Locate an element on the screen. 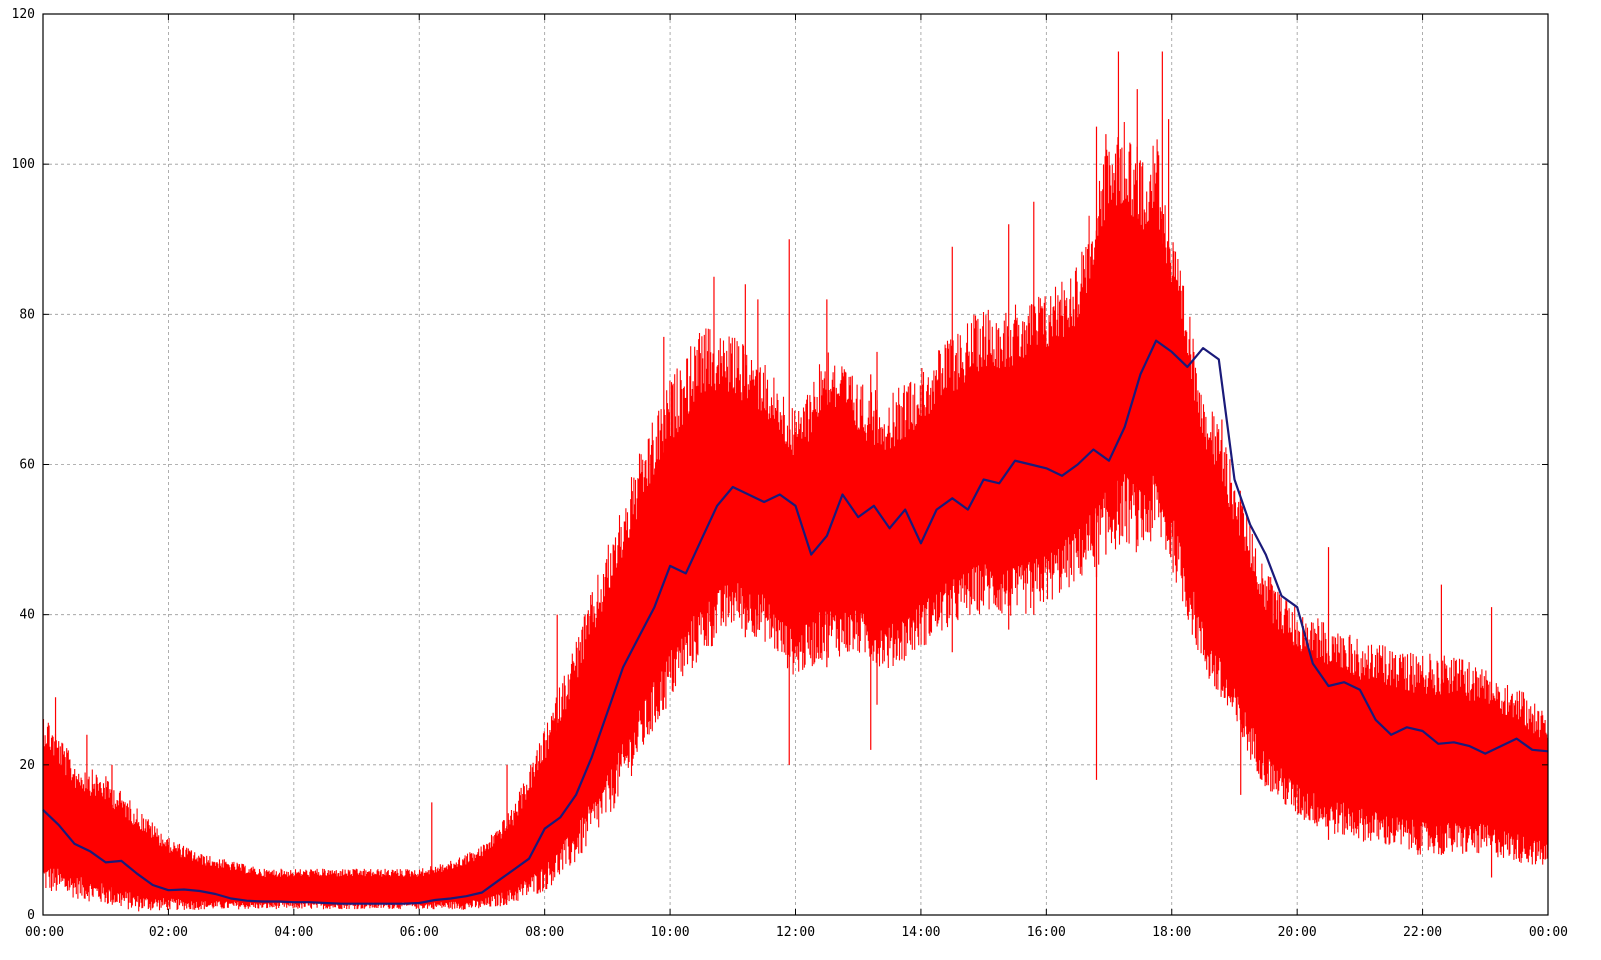  x-tick-label: 08:00 is located at coordinates (544, 932).